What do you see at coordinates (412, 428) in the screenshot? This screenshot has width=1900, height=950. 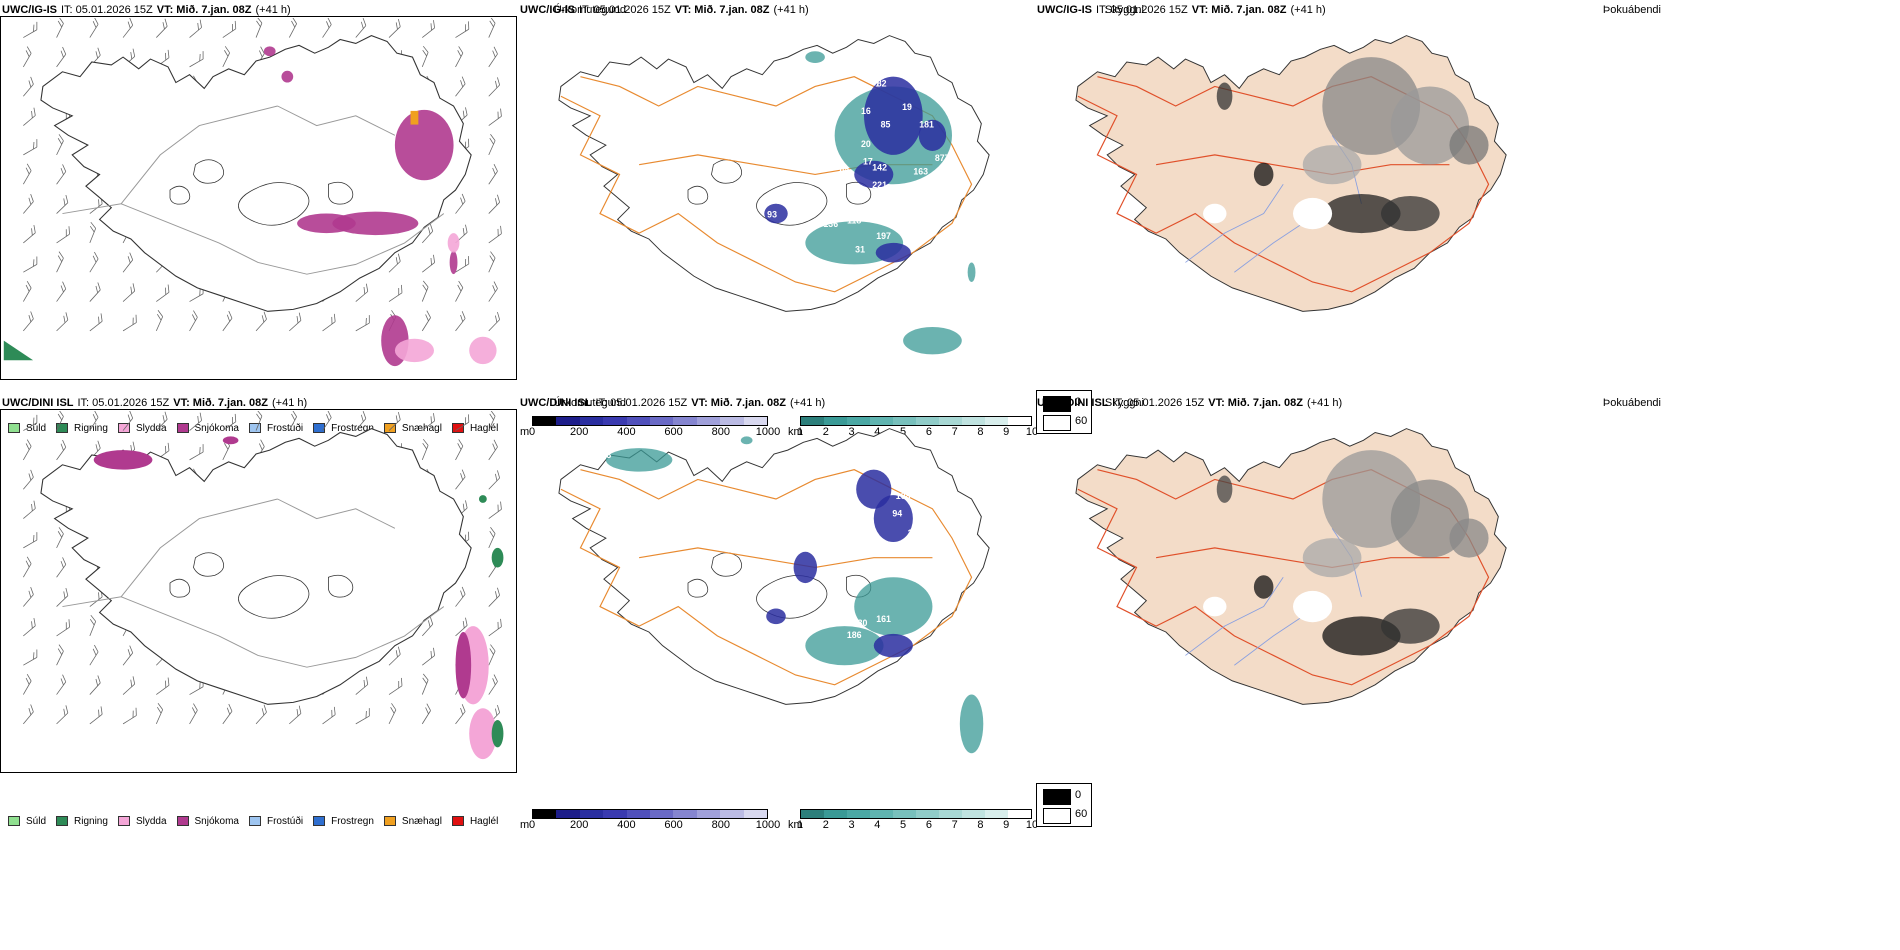 I see `legend-item: Snæhagl` at bounding box center [412, 428].